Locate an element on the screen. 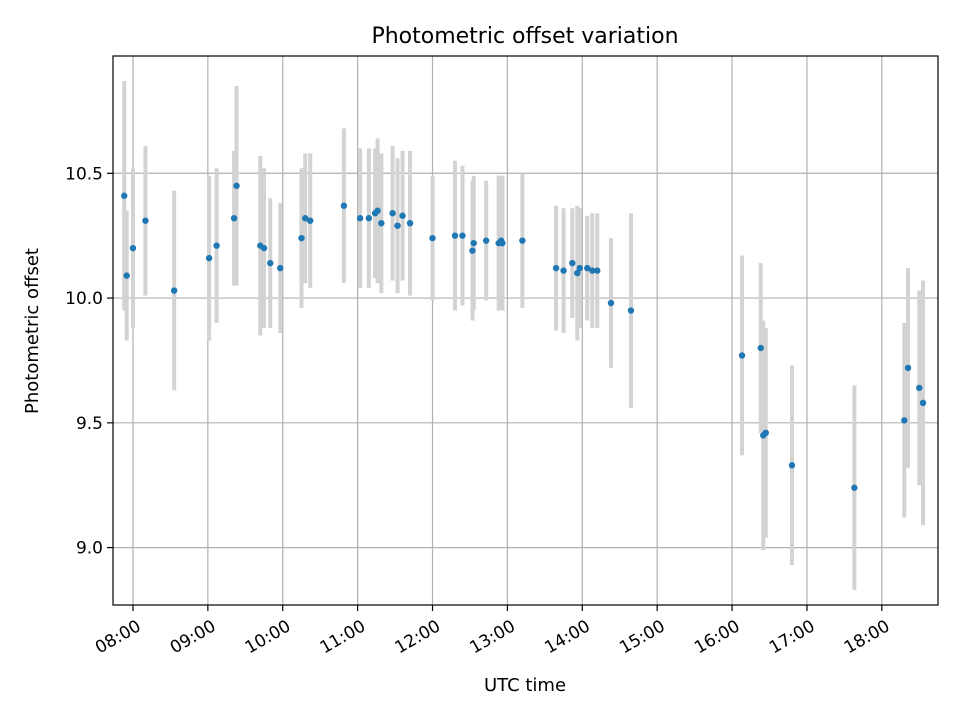 The height and width of the screenshot is (720, 960). x-tick-label: 18:00 is located at coordinates (867, 637).